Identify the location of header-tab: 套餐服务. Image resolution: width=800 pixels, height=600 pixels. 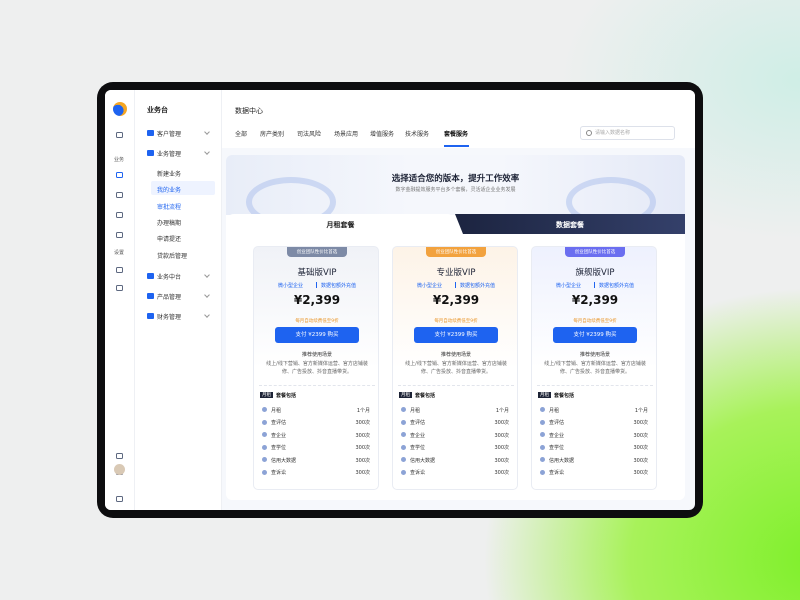
(456, 134).